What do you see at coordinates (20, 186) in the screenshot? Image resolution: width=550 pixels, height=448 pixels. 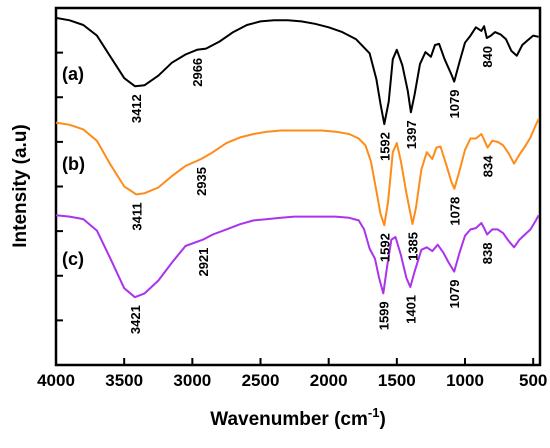 I see `y-axis-title: Intensity (a.u)` at bounding box center [20, 186].